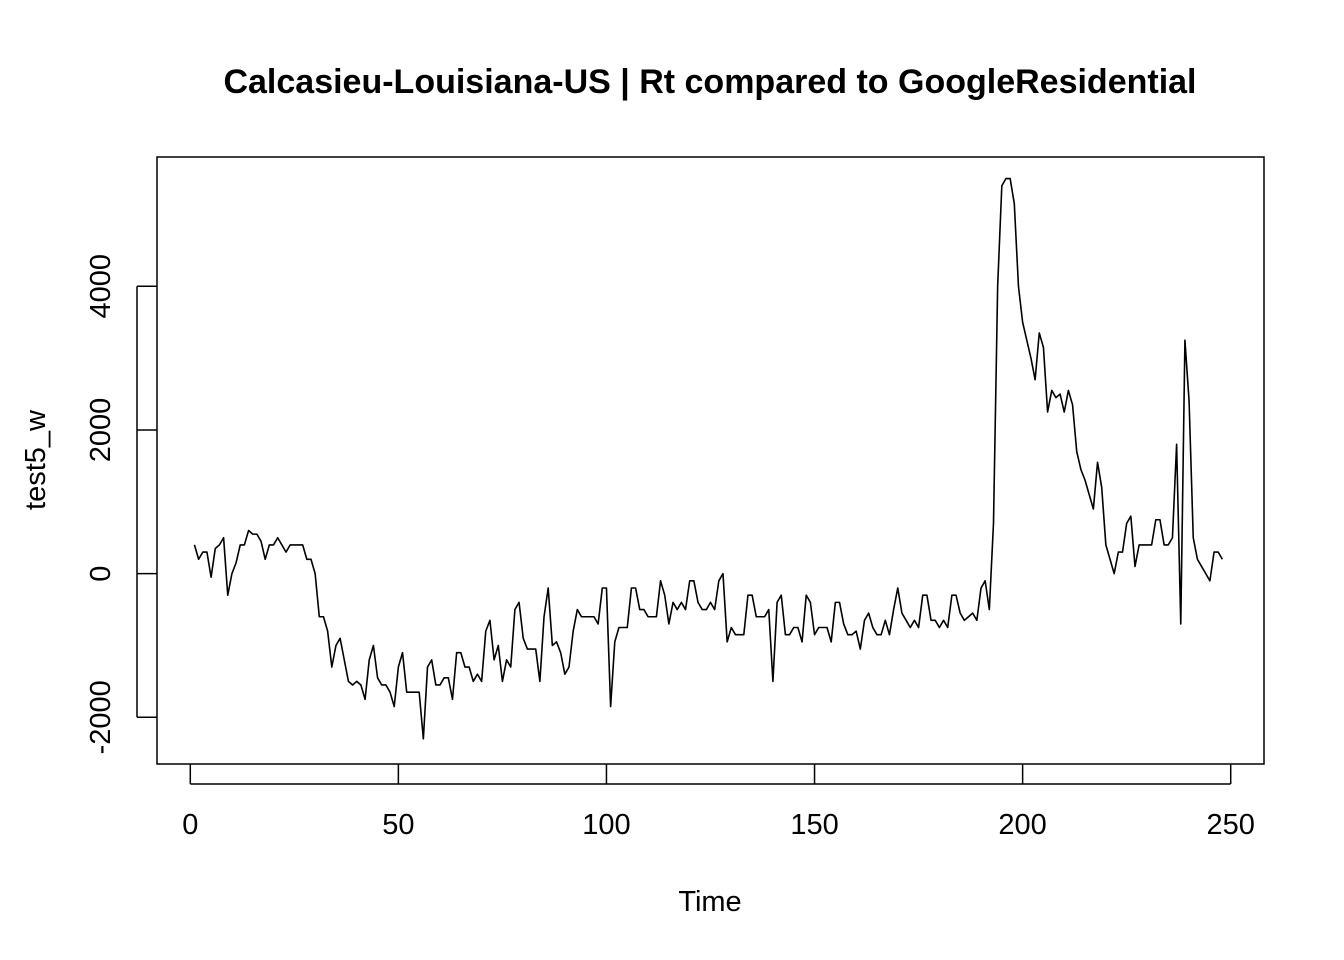  What do you see at coordinates (1231, 825) in the screenshot?
I see `x-tick-label: 250` at bounding box center [1231, 825].